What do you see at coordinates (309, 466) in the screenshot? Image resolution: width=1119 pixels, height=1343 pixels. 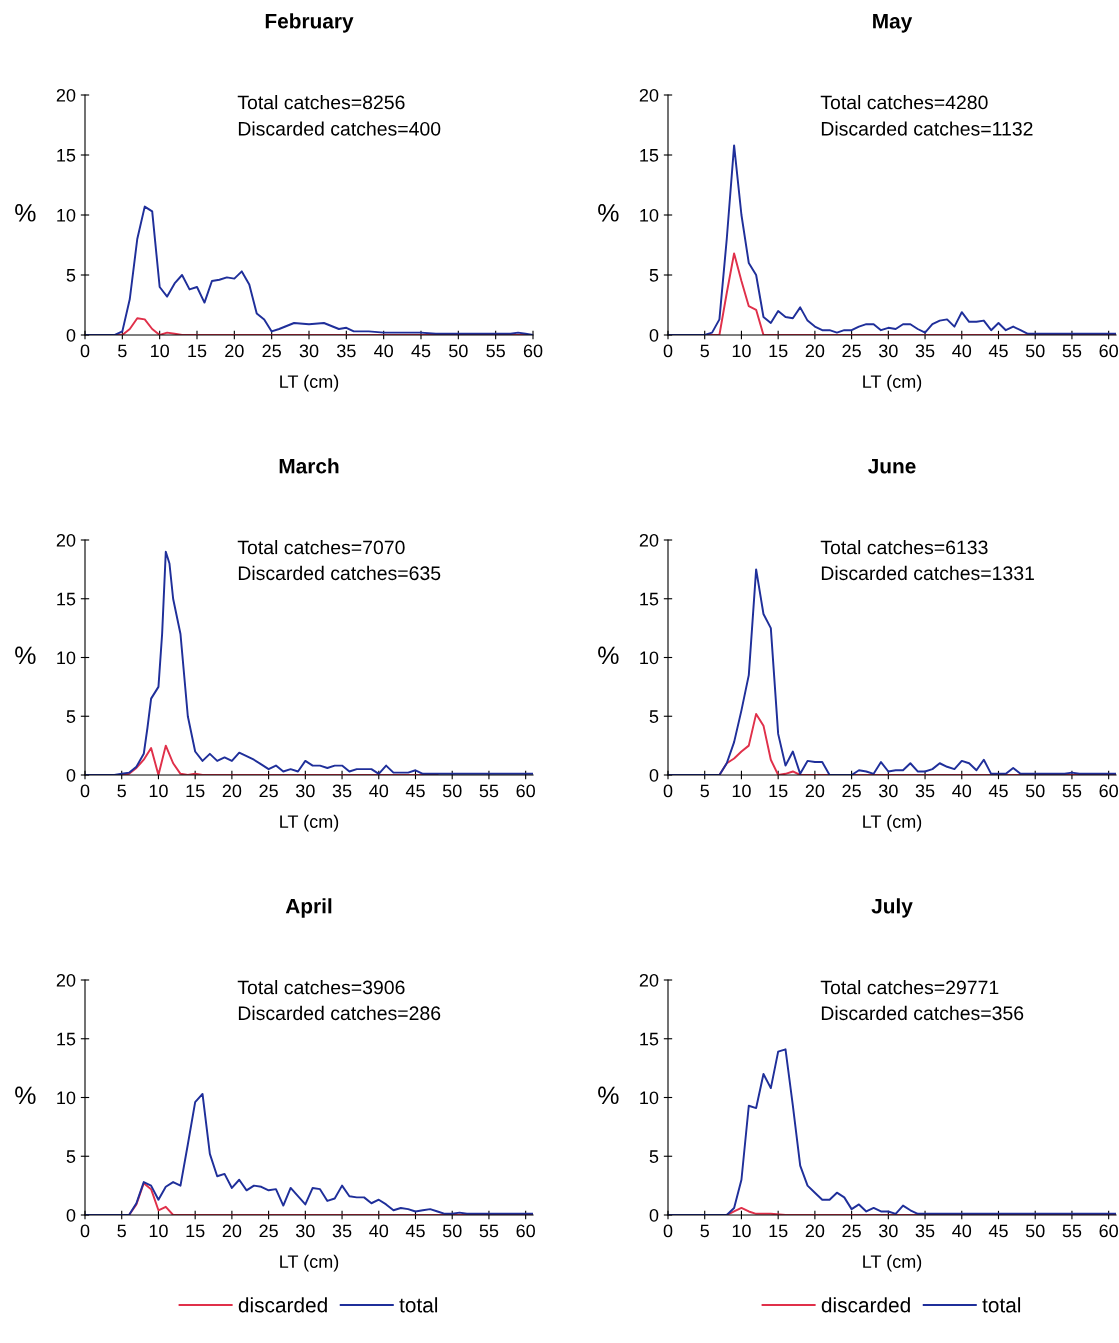 I see `chart-title: March` at bounding box center [309, 466].